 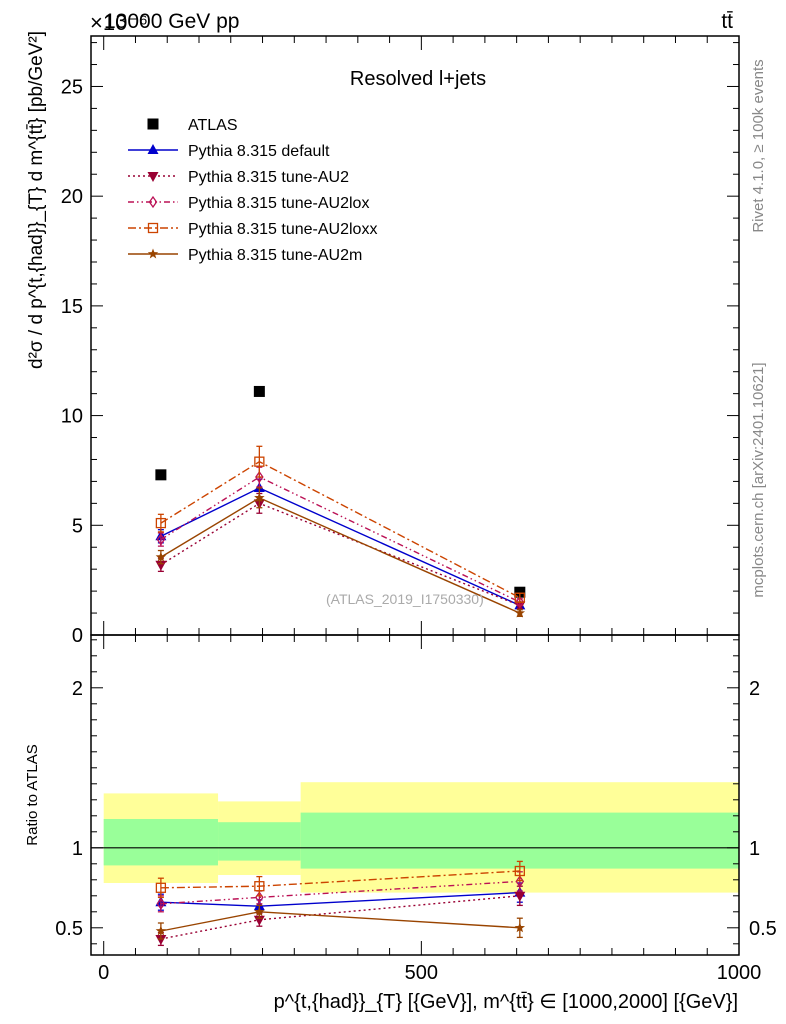 I want to click on process-label: tt̄, so click(x=727, y=21).